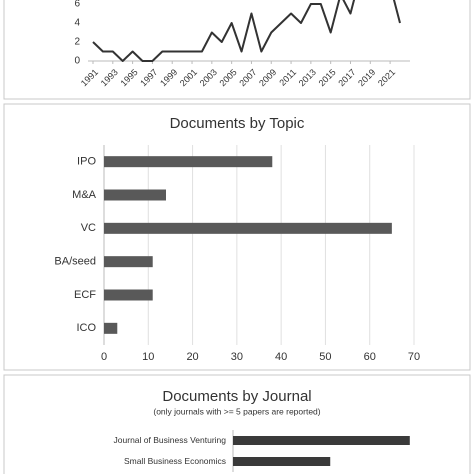 The image size is (474, 474). What do you see at coordinates (88, 228) in the screenshot?
I see `y-tick-label: VC` at bounding box center [88, 228].